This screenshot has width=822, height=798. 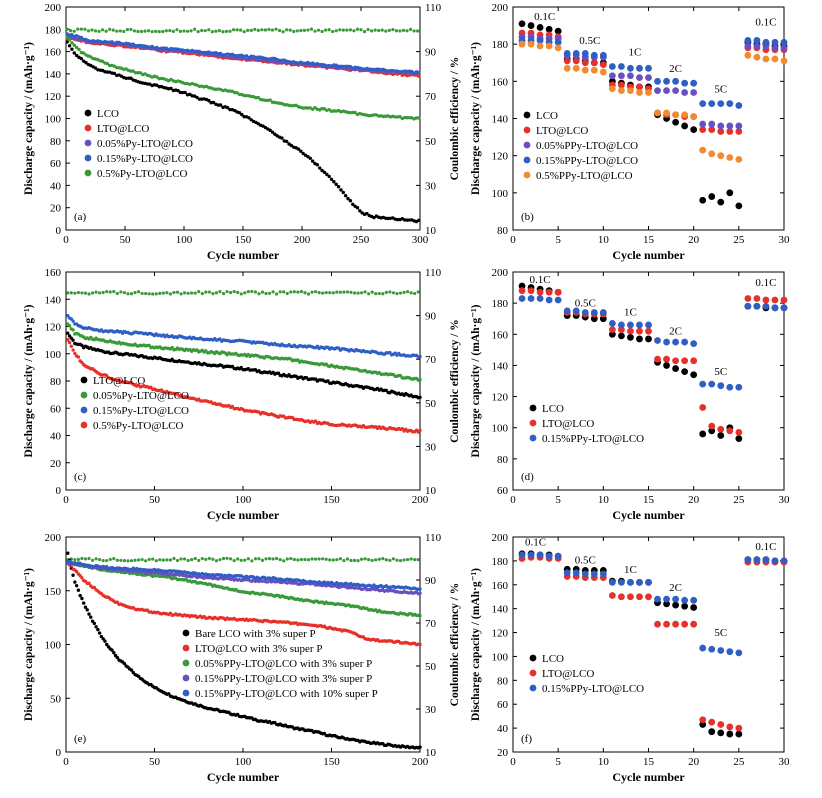 I want to click on y-tick-label: 80, so click(x=503, y=681).